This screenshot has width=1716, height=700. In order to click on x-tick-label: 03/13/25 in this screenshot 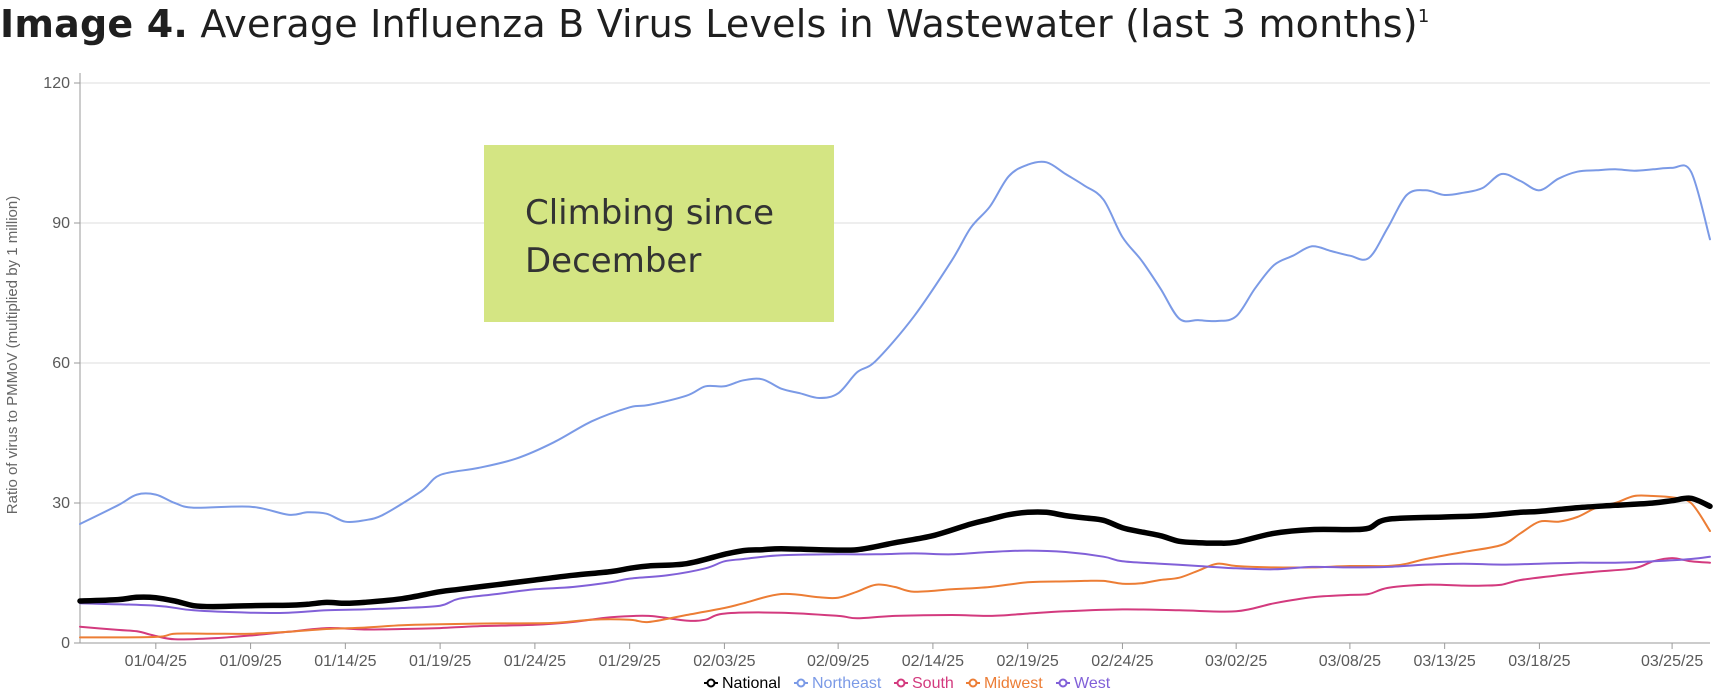, I will do `click(1445, 661)`.